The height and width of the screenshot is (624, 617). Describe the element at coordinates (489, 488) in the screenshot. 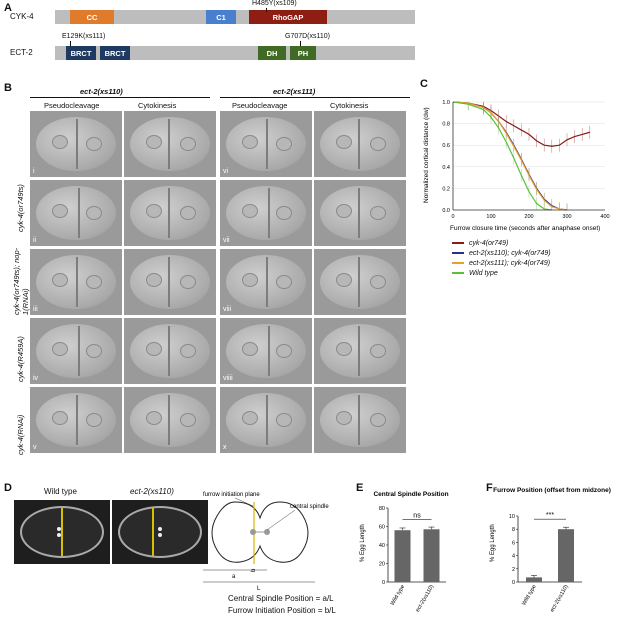

I see `panel-f-letter: F` at that location.